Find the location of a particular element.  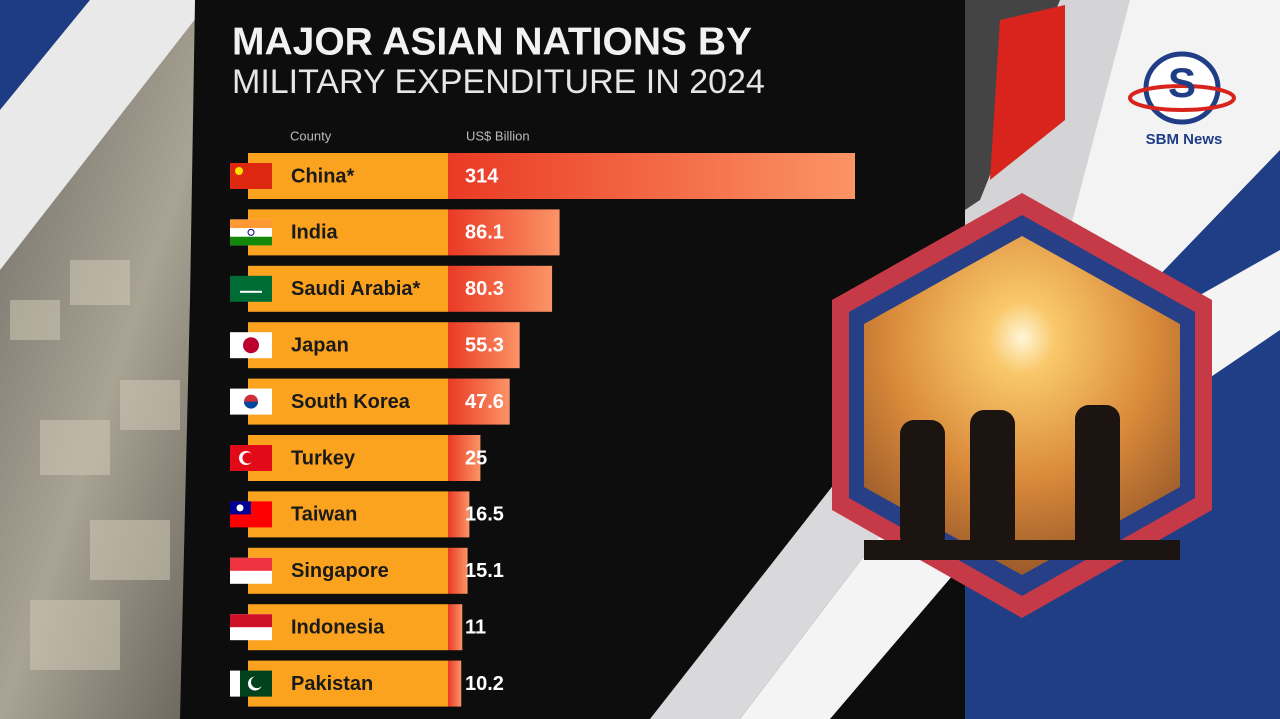

category-label: Japan is located at coordinates (320, 345).